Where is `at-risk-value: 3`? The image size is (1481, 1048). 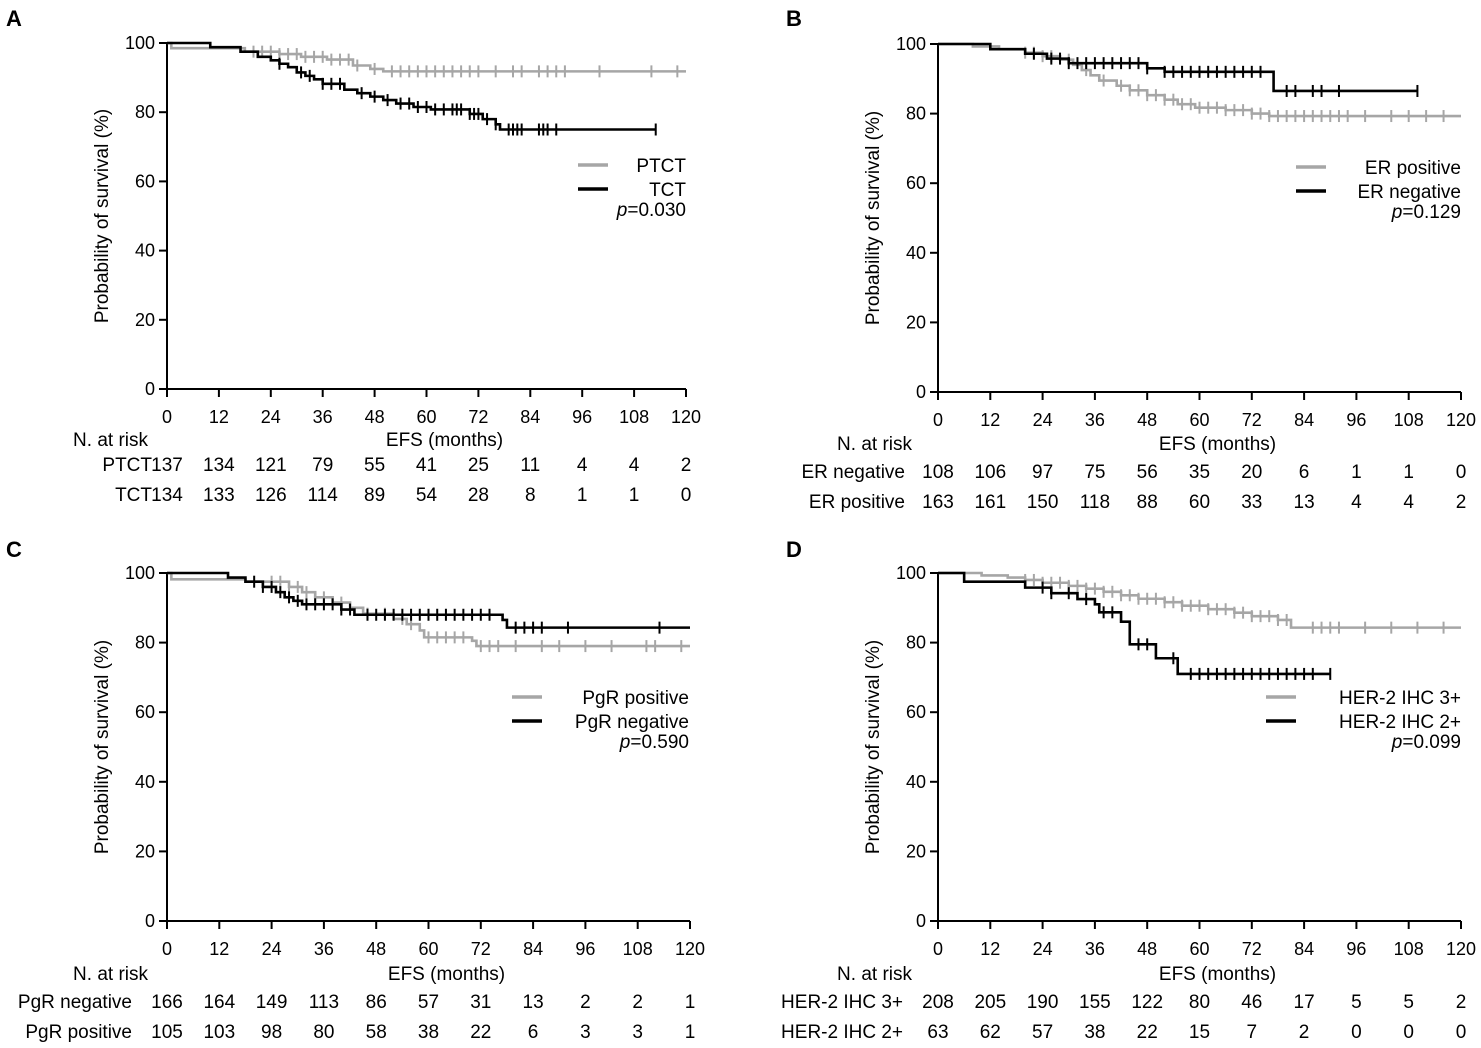 at-risk-value: 3 is located at coordinates (585, 1032).